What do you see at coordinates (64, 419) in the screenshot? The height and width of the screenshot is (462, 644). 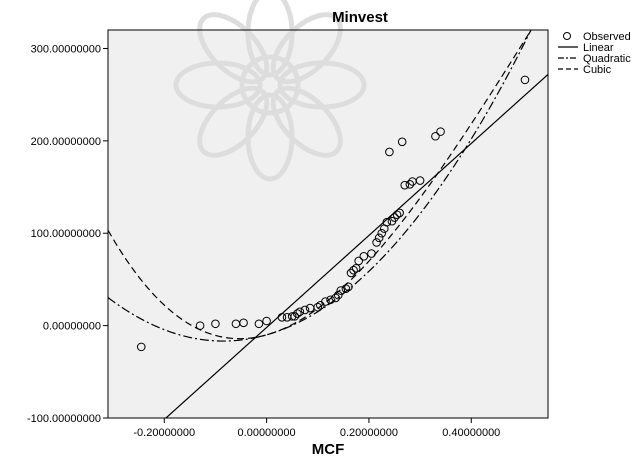 I see `y-tick-label: -100.00000000` at bounding box center [64, 419].